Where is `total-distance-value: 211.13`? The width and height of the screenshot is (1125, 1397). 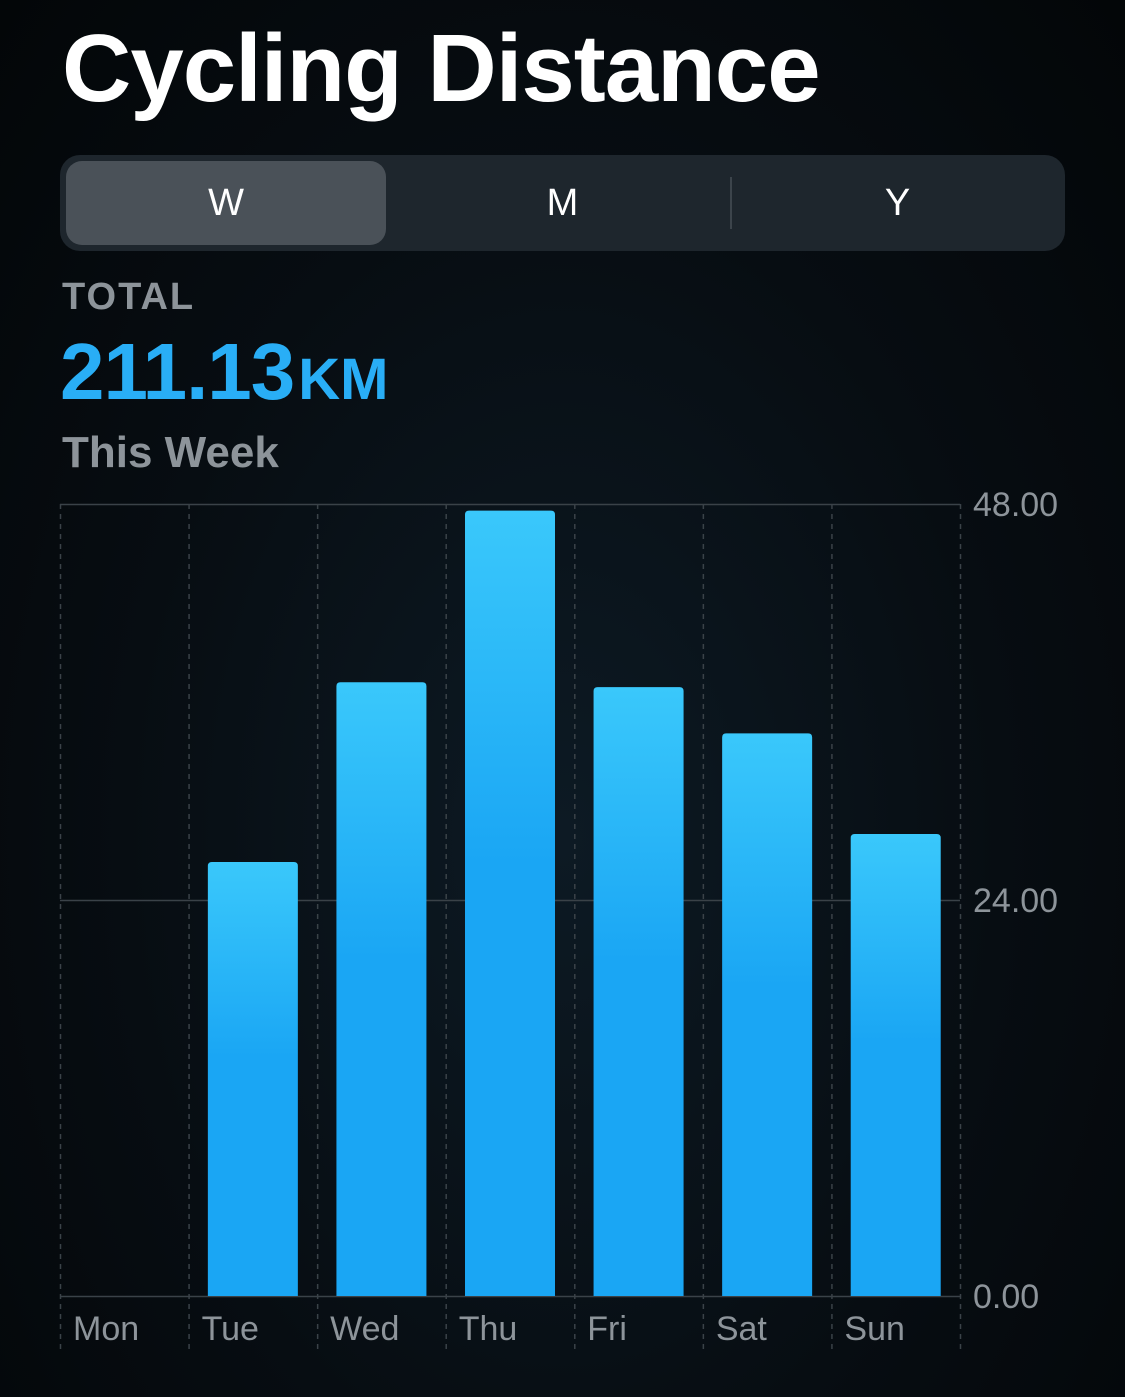 total-distance-value: 211.13 is located at coordinates (177, 371).